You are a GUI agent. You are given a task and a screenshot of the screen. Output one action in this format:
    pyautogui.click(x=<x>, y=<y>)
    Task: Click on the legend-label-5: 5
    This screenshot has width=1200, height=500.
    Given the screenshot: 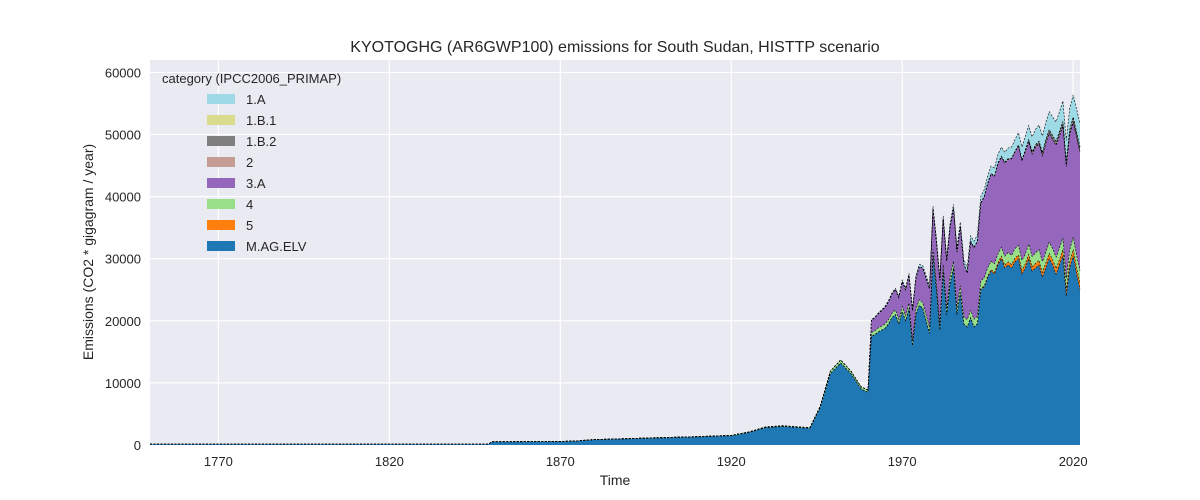 What is the action you would take?
    pyautogui.click(x=249, y=225)
    